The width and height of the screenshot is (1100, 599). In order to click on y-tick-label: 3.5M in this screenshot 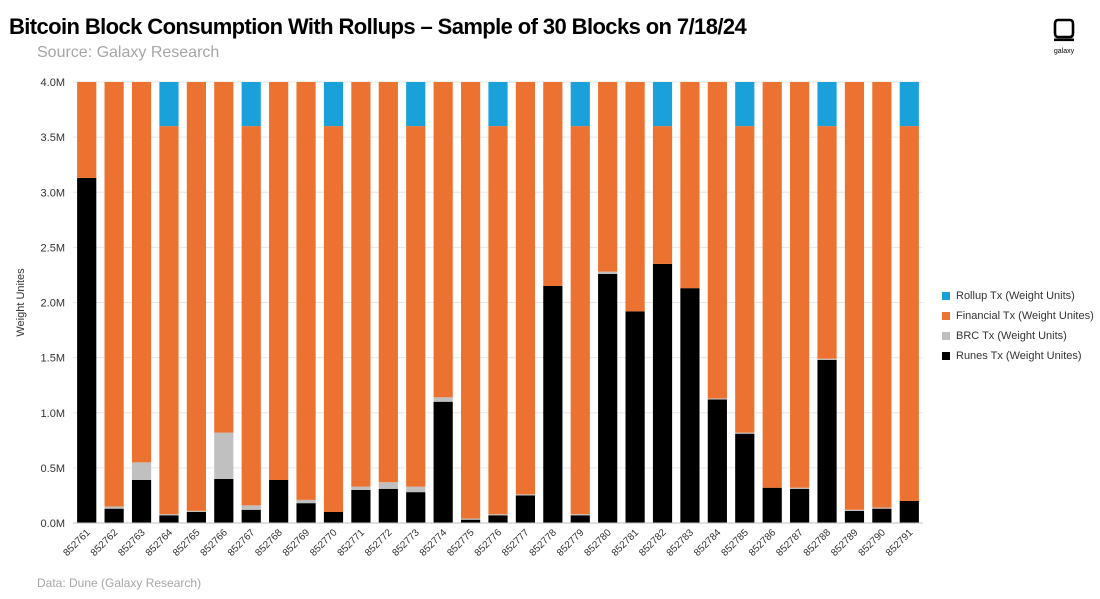, I will do `click(53, 138)`.